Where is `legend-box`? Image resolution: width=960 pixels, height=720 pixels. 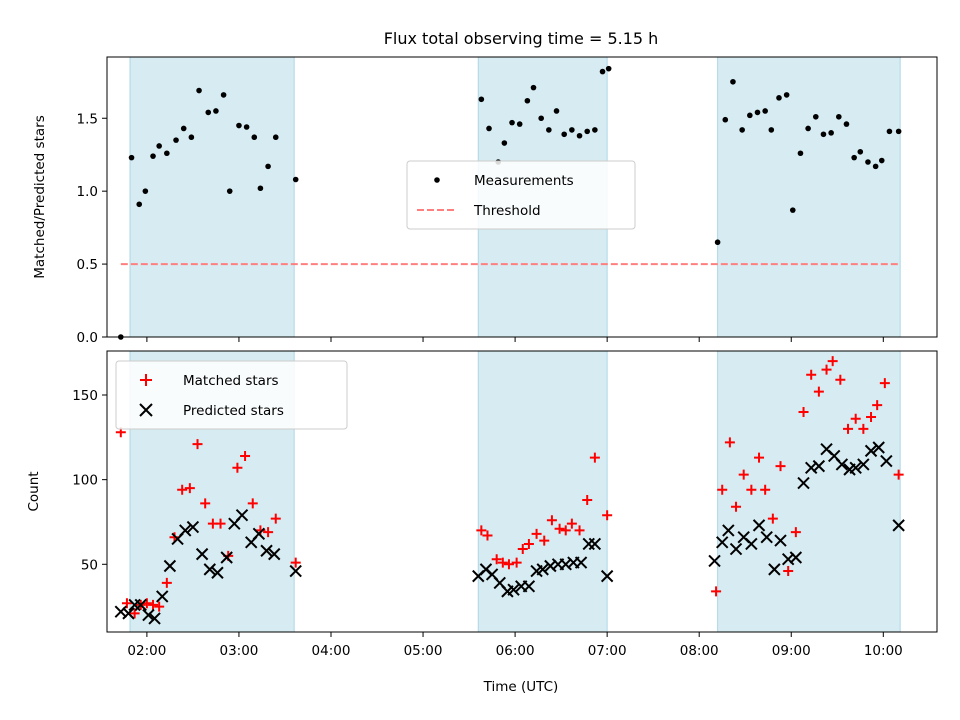 legend-box is located at coordinates (521, 195).